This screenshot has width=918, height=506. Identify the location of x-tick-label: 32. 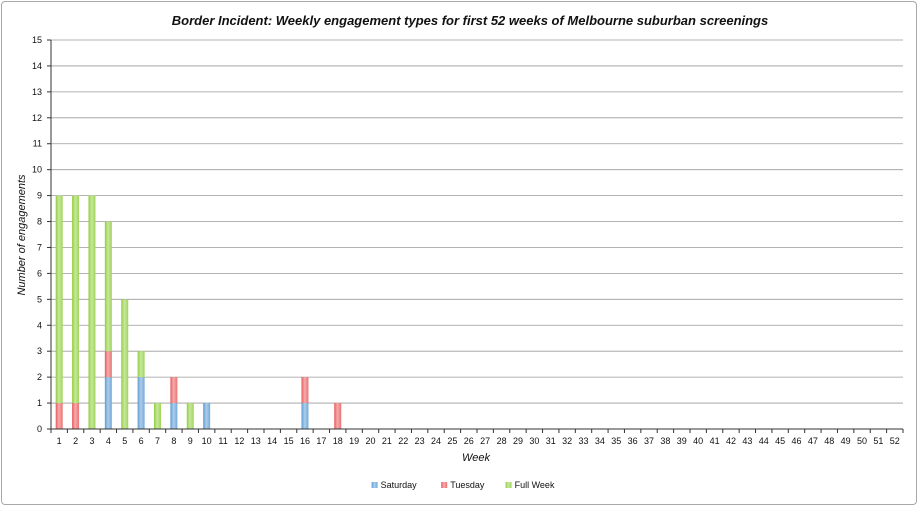
(567, 441).